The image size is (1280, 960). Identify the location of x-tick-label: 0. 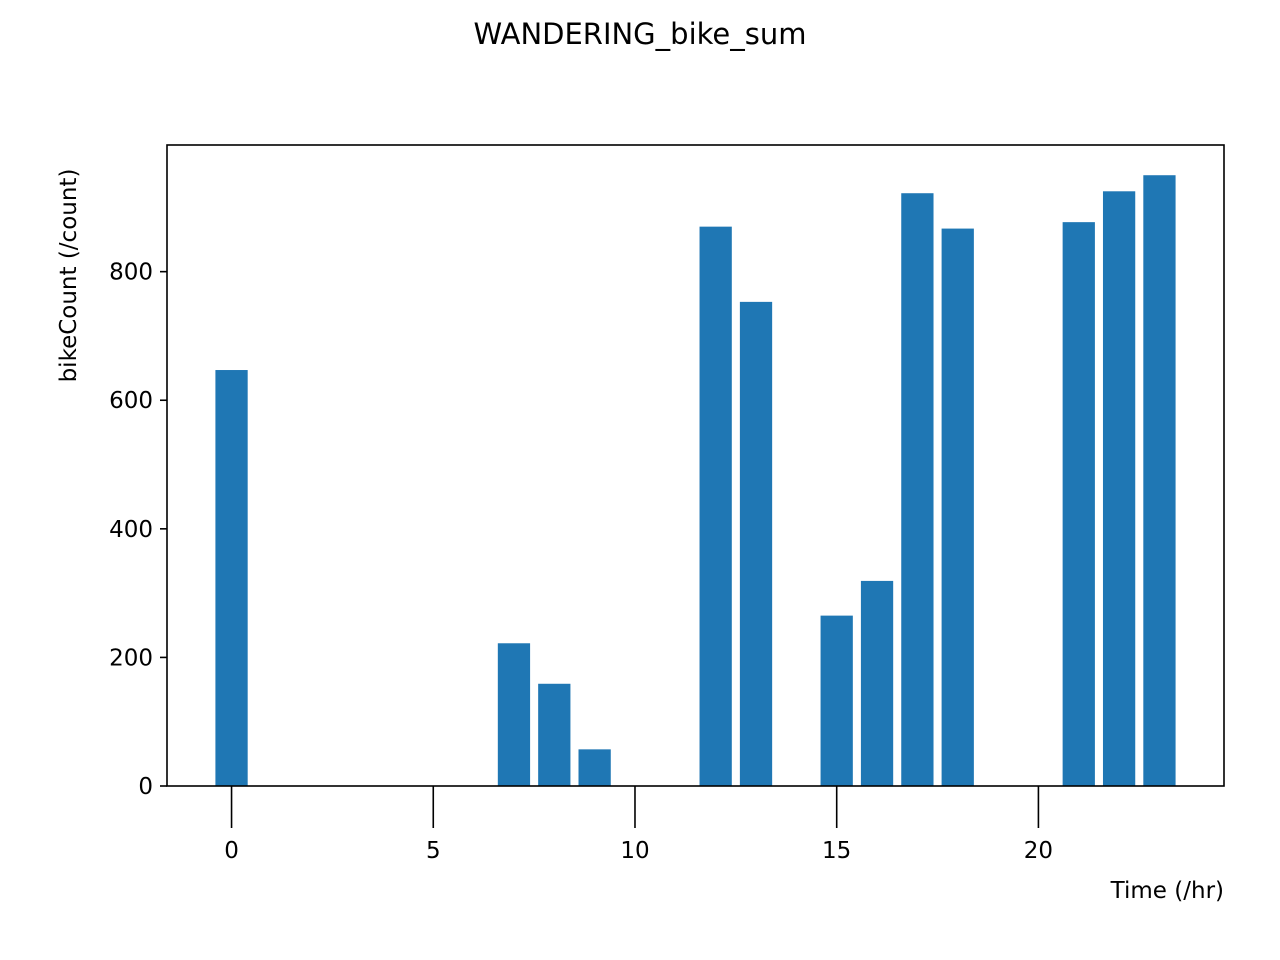
(231, 851).